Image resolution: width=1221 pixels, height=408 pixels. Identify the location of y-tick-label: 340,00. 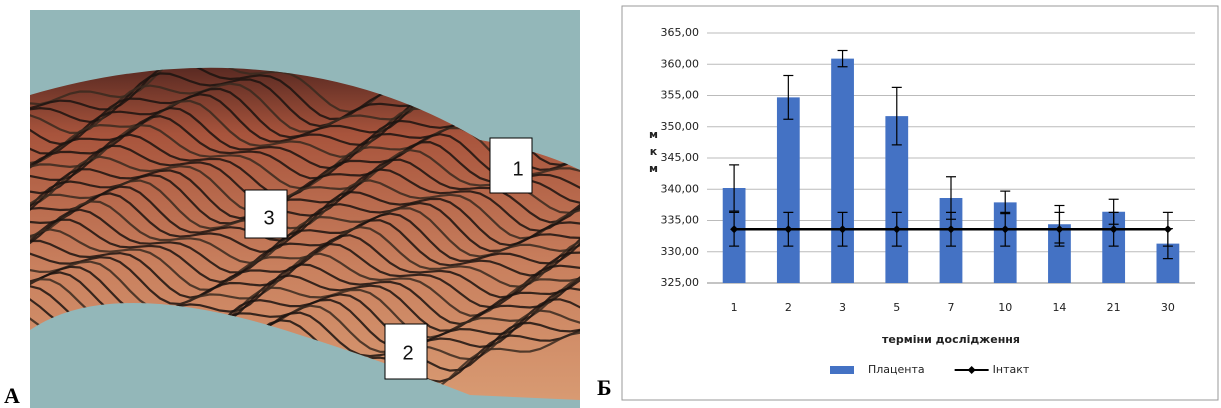
(680, 188).